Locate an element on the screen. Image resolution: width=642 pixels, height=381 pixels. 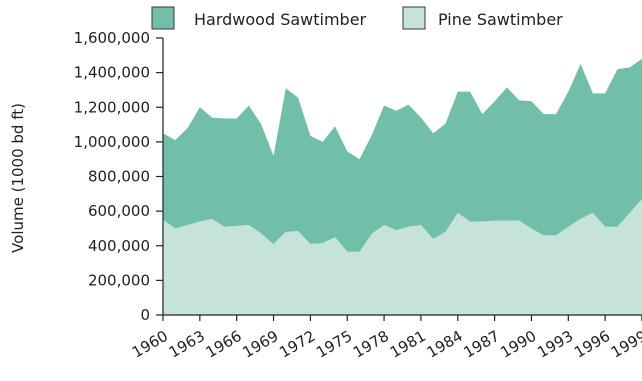
x-tick-label: 1984 is located at coordinates (445, 344).